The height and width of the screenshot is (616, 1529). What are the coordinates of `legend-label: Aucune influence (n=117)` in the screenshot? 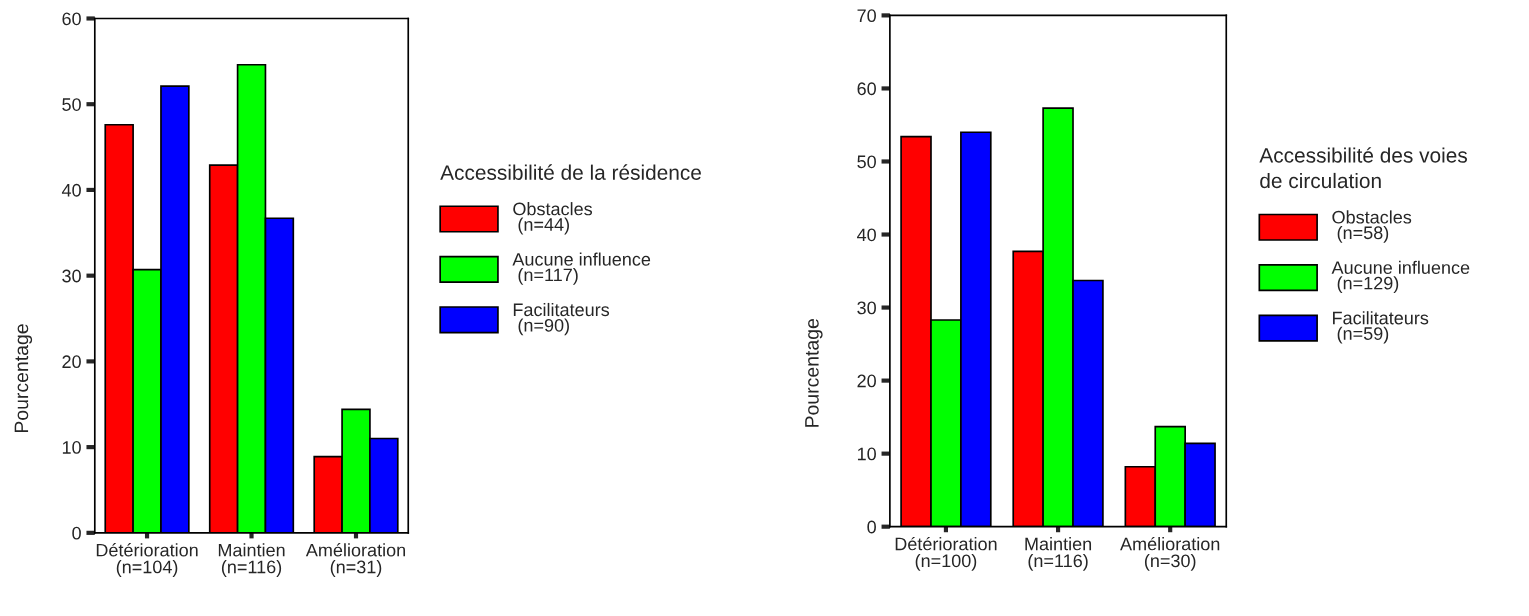 It's located at (581, 268).